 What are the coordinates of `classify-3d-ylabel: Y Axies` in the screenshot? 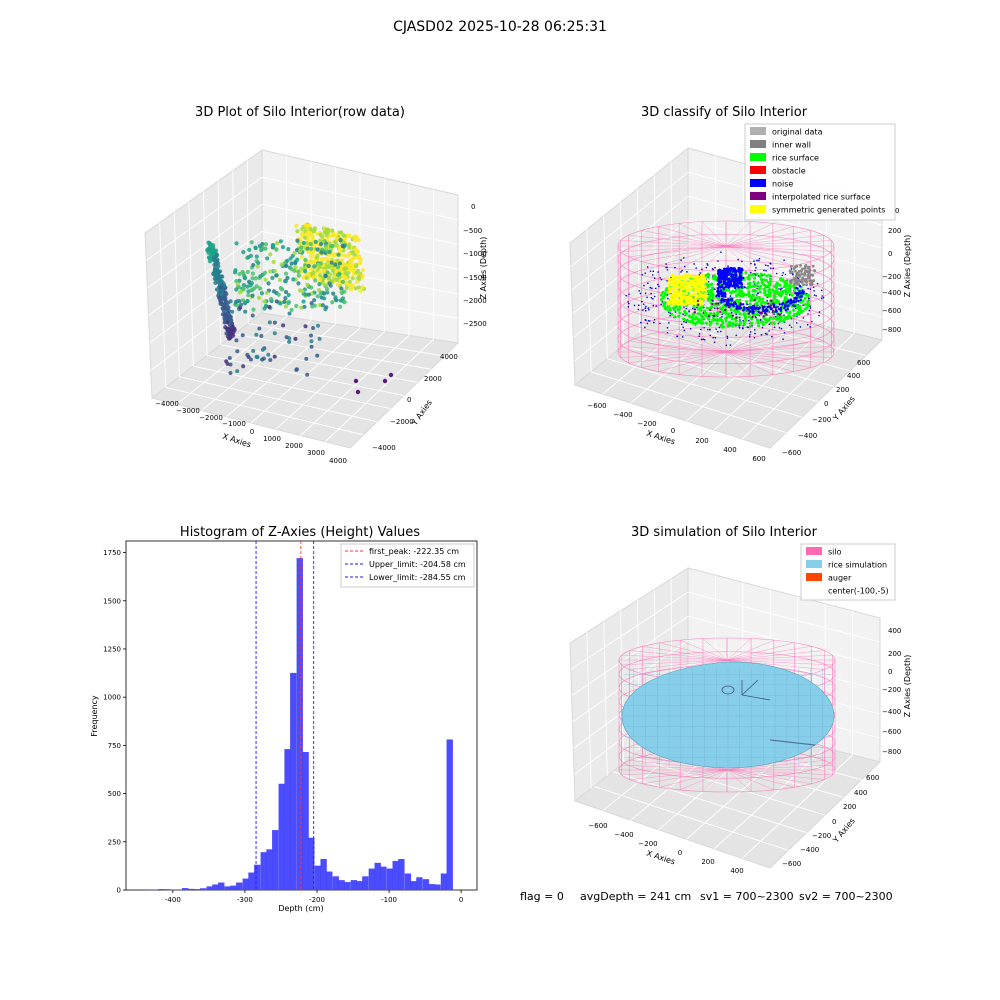 It's located at (844, 408).